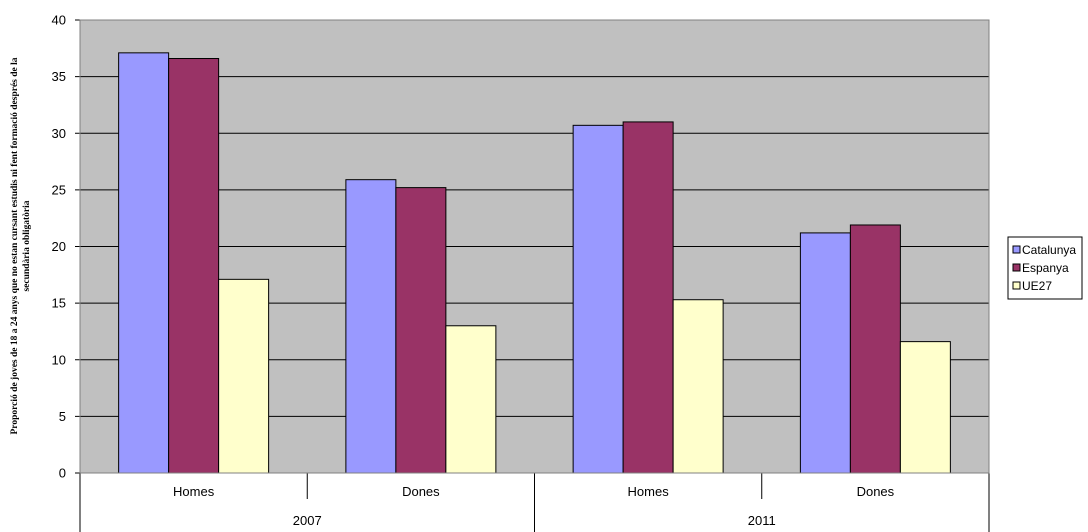 This screenshot has width=1088, height=532. What do you see at coordinates (534, 502) in the screenshot?
I see `x-axis: Homes Dones Homes Dones 2007 2011` at bounding box center [534, 502].